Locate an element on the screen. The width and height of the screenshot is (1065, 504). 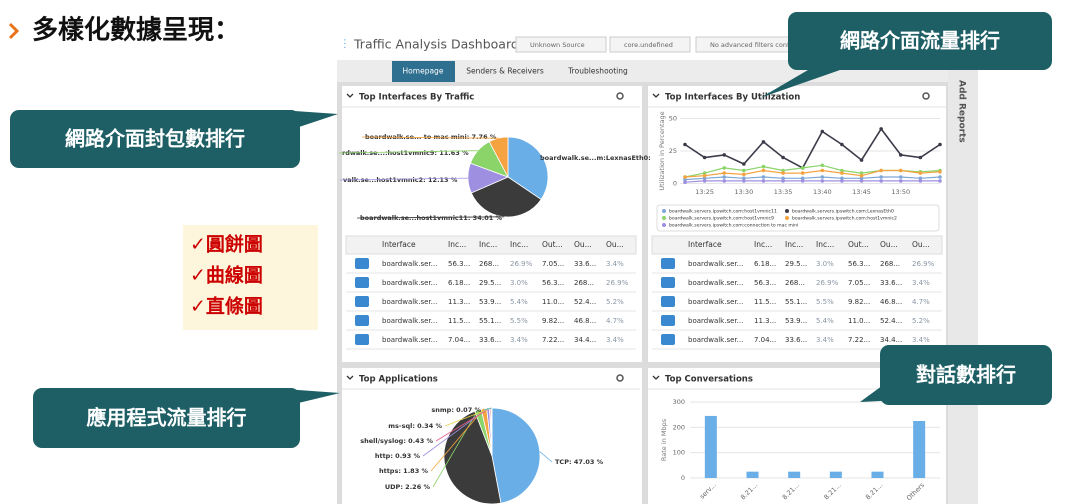
table-cell: 26.9% is located at coordinates (923, 264).